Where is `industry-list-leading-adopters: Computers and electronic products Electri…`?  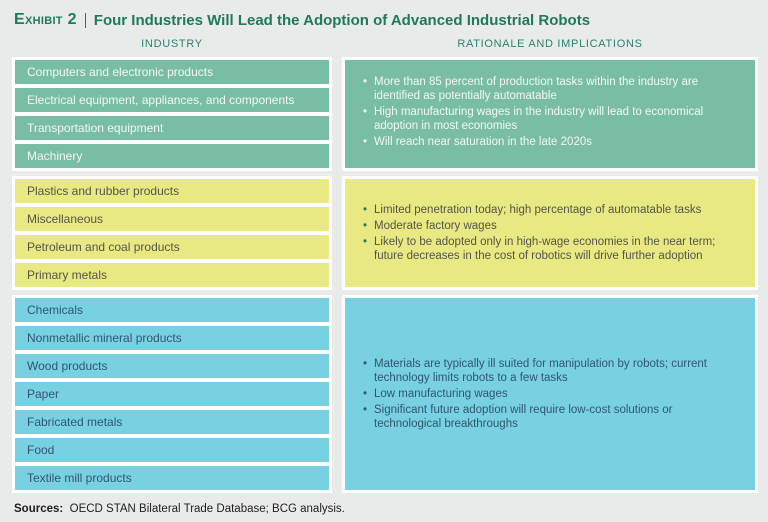
industry-list-leading-adopters: Computers and electronic products Electri… is located at coordinates (172, 114).